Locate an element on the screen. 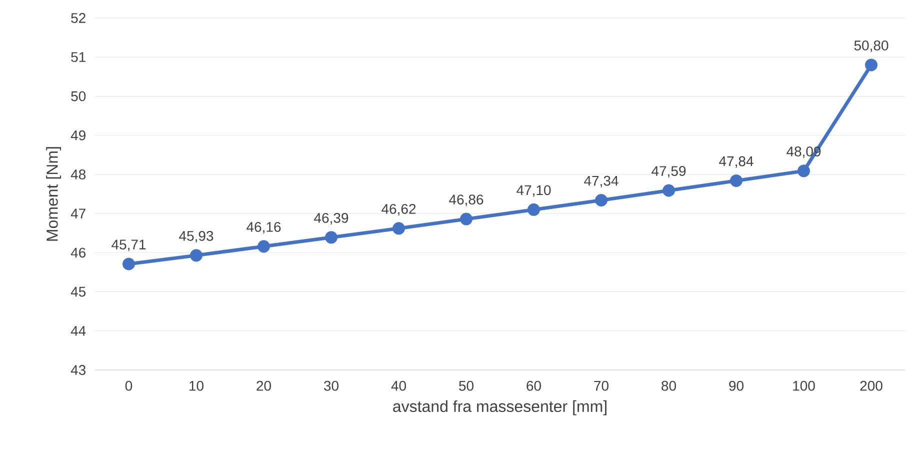  x-tick-label: 0 is located at coordinates (128, 385).